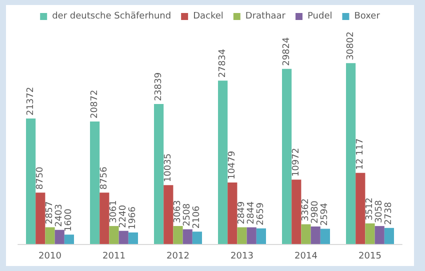  What do you see at coordinates (187, 214) in the screenshot?
I see `data-label: 2508` at bounding box center [187, 214].